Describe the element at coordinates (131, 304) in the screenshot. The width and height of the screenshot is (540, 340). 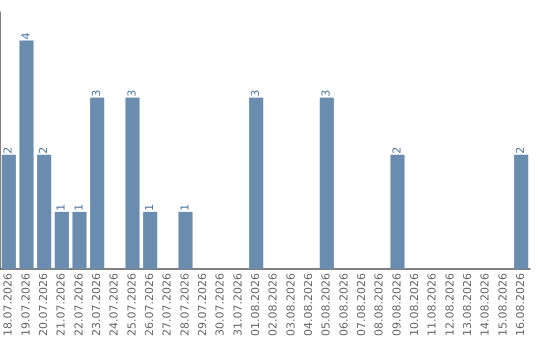
I see `x-tick-label: 25.07.2026` at that location.